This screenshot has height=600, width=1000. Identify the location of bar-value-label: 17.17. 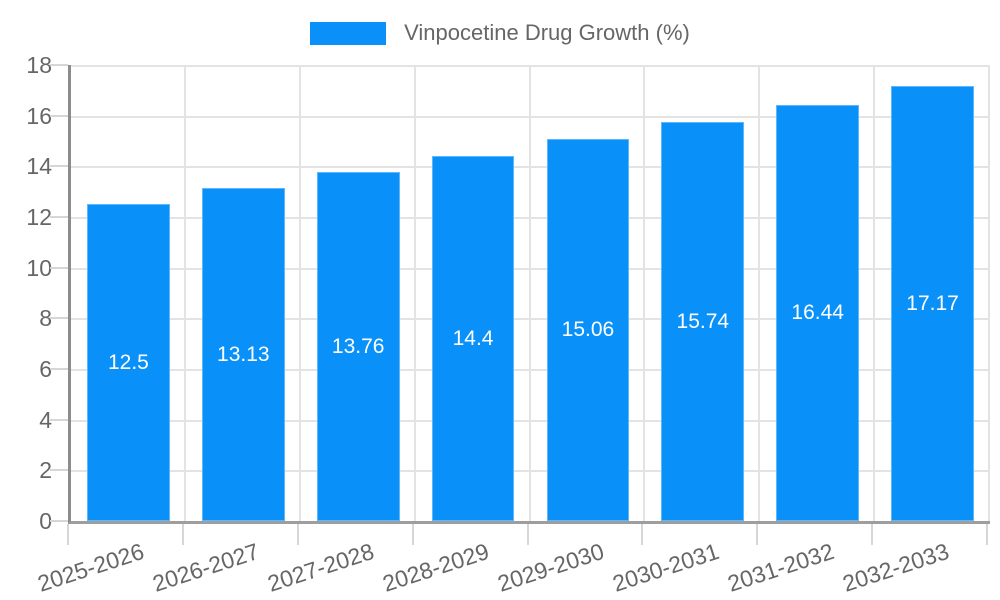
(932, 303).